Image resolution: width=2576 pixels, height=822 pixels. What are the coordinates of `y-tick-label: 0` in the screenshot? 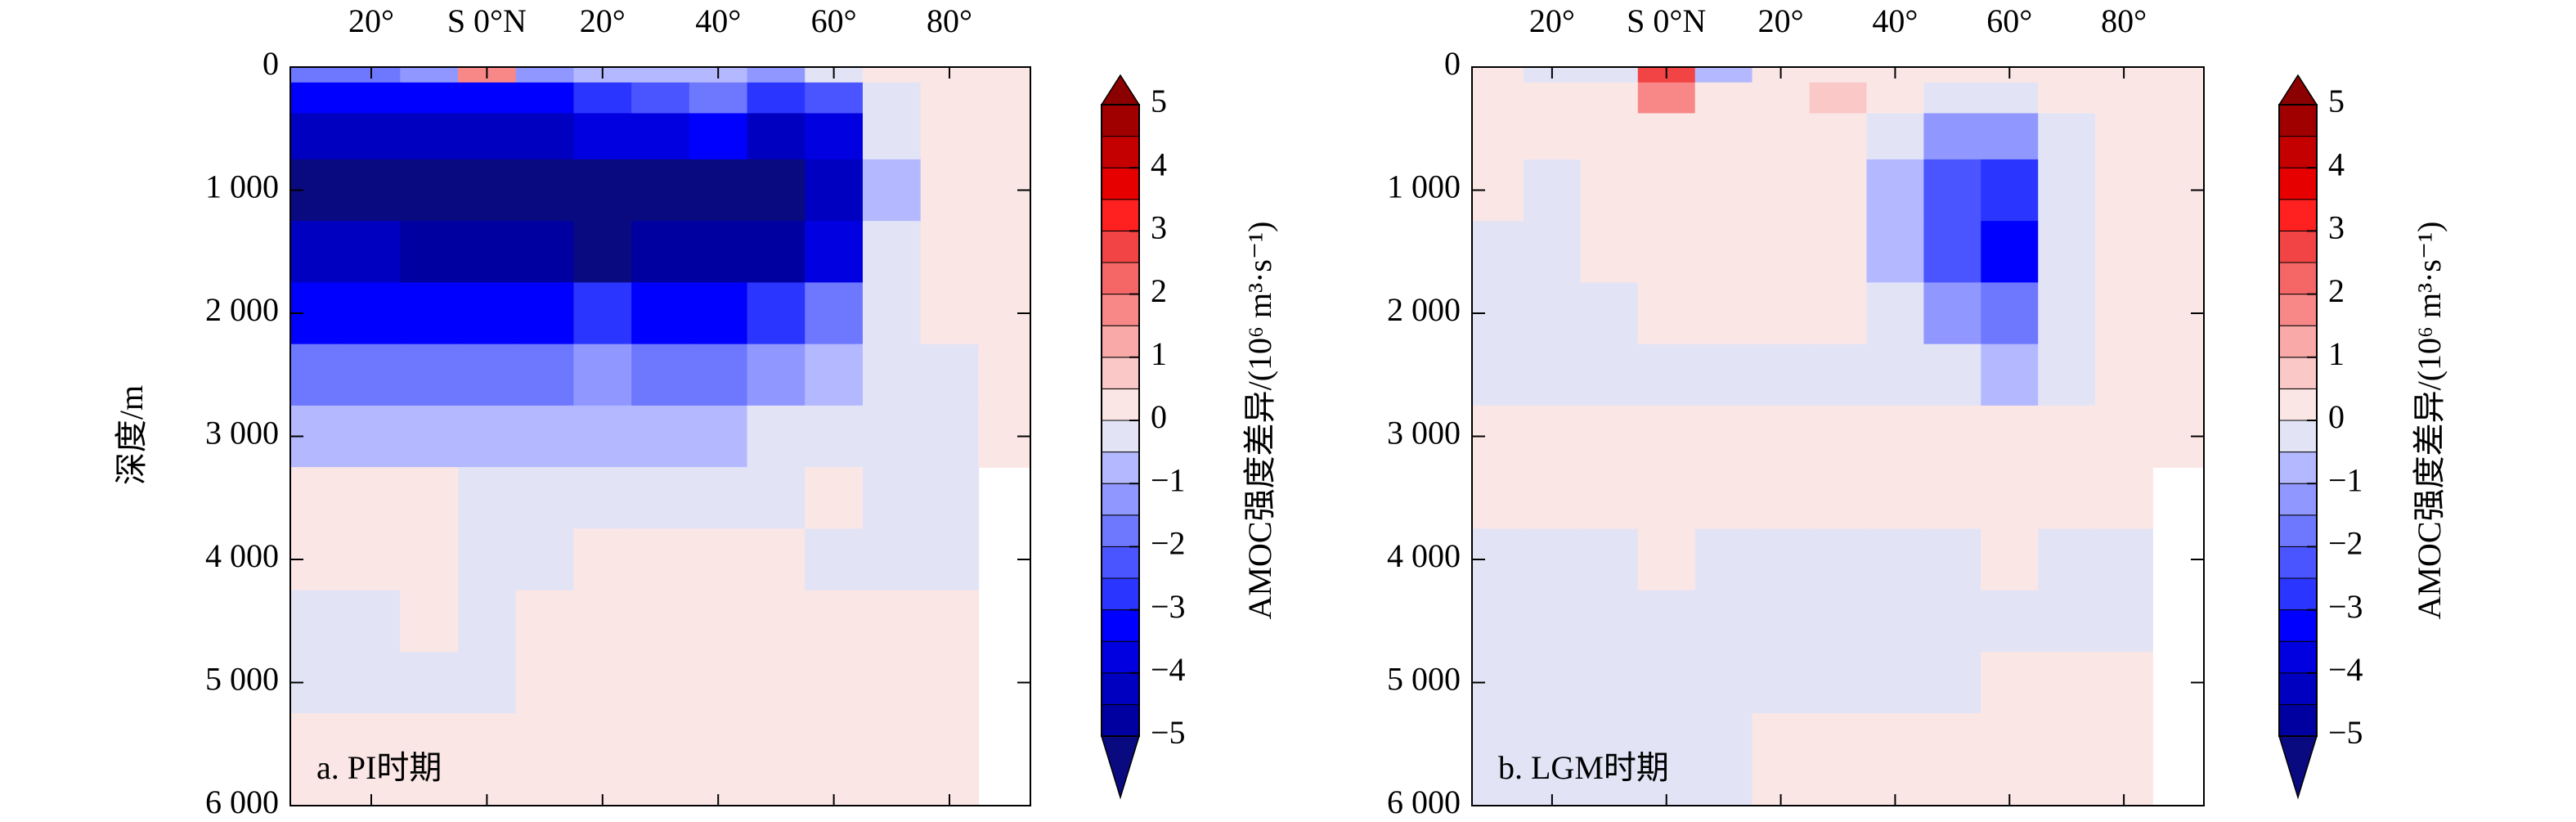 It's located at (271, 63).